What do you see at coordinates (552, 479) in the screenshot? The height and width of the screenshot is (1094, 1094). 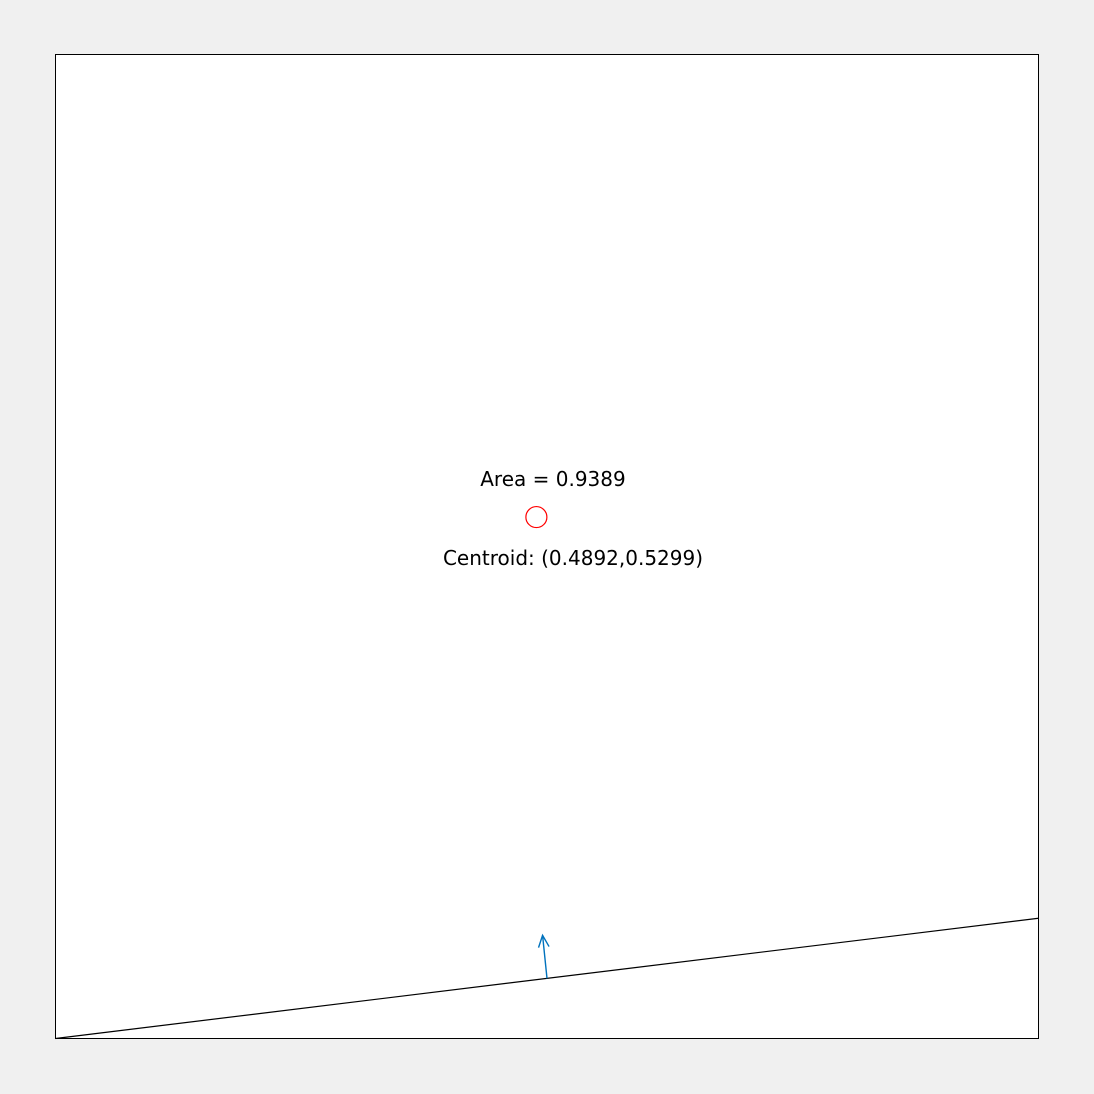 I see `area-label: Area = 0.9389` at bounding box center [552, 479].